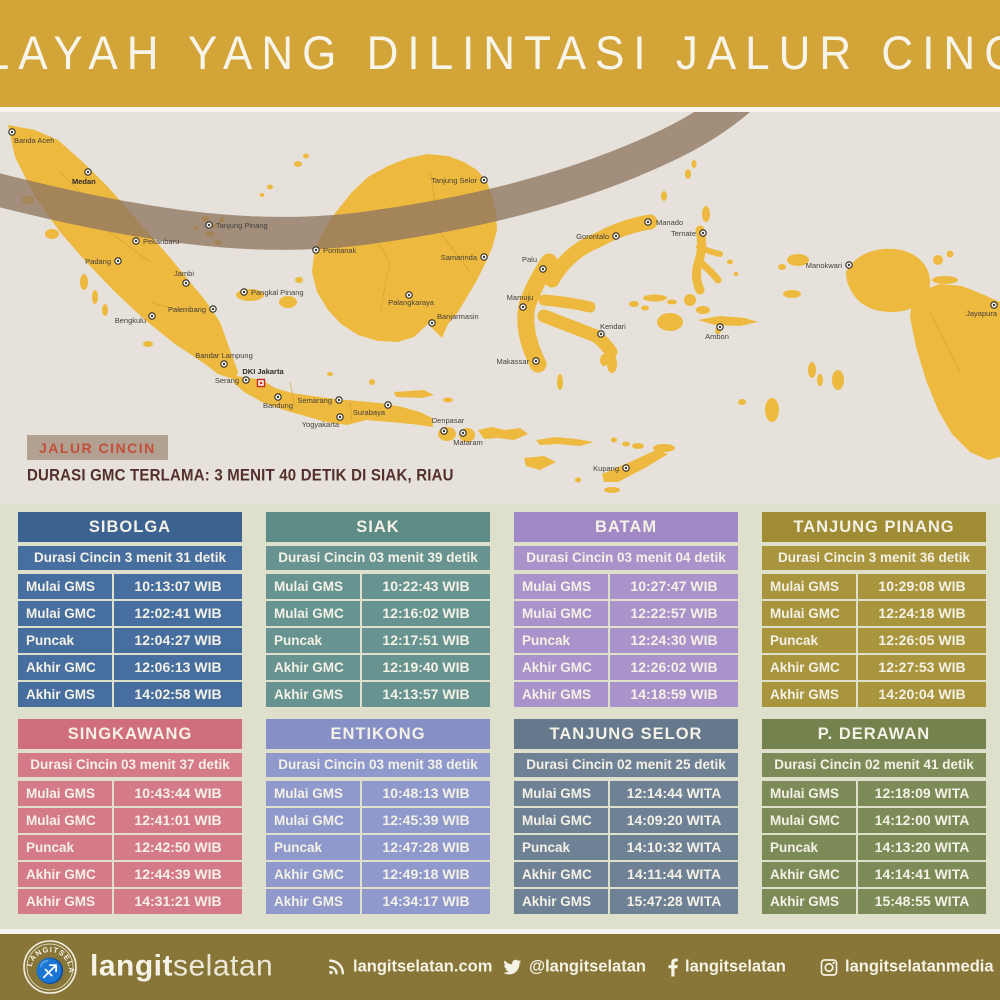  I want to click on table-row: Puncak 14:10:32 WITA, so click(626, 847).